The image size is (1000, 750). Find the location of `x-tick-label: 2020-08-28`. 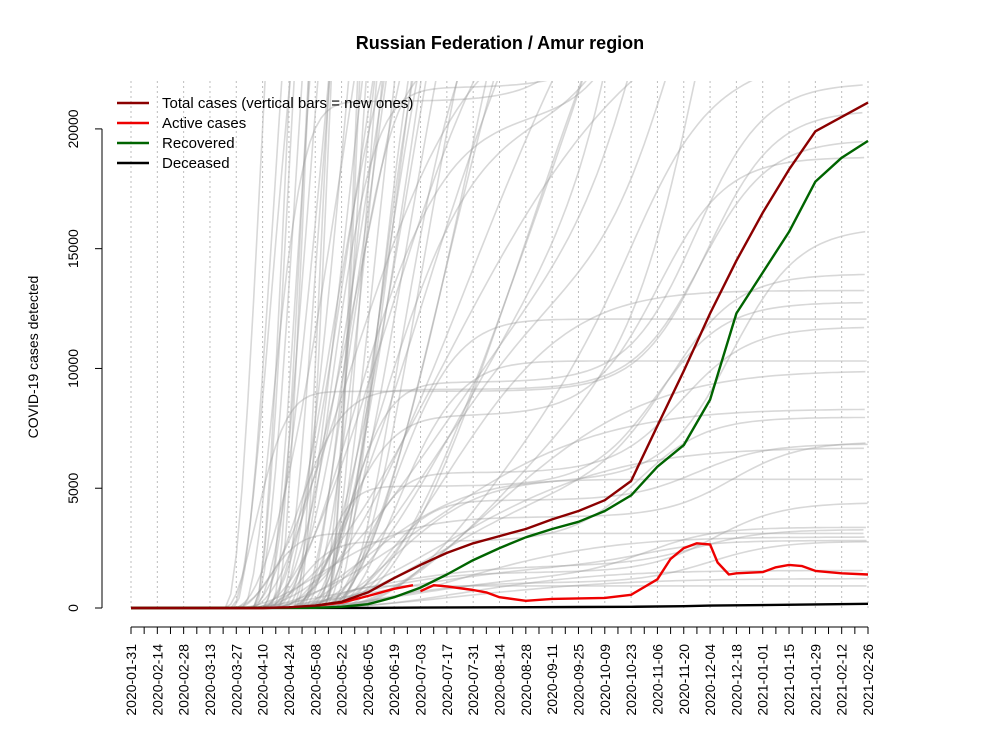

x-tick-label: 2020-08-28 is located at coordinates (526, 680).